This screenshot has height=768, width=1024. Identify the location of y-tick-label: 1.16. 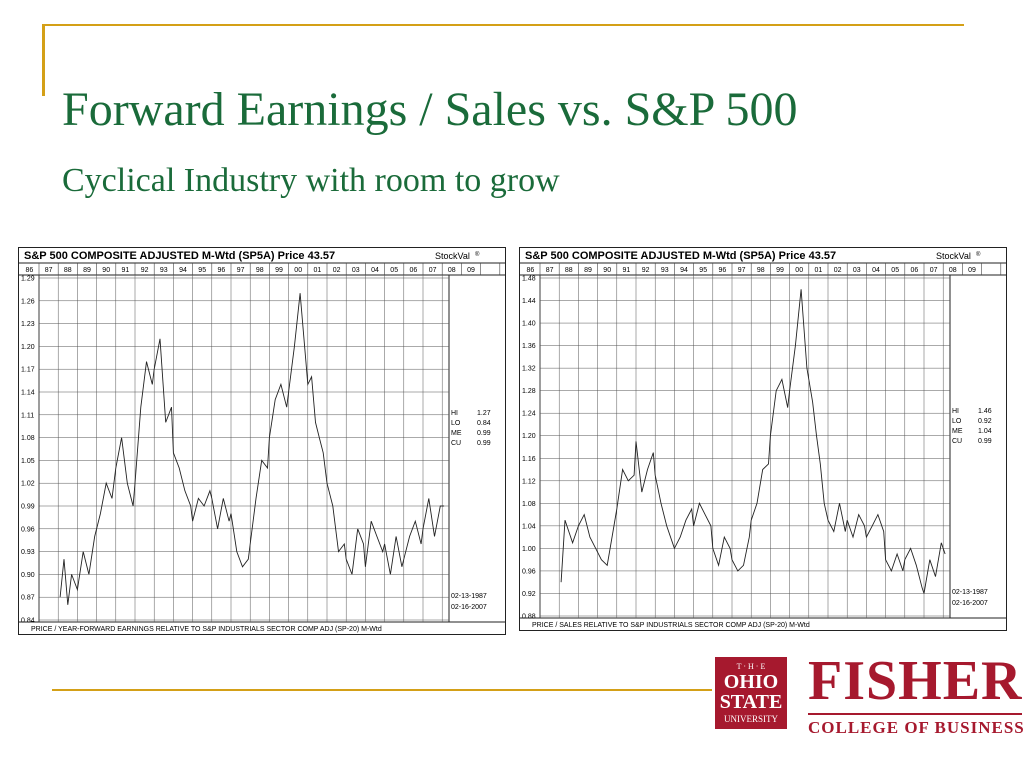
(529, 459).